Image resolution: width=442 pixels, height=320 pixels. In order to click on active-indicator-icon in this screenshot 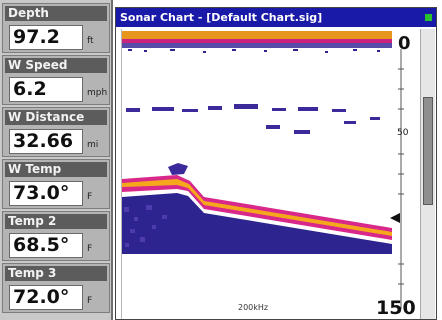, I will do `click(428, 17)`.